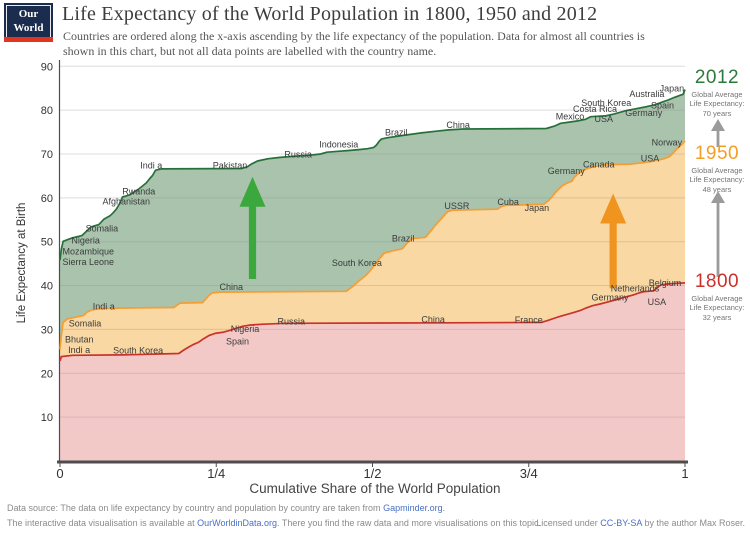 This screenshot has width=750, height=535. Describe the element at coordinates (414, 508) in the screenshot. I see `gapminder-link: Gapminder.org.` at that location.